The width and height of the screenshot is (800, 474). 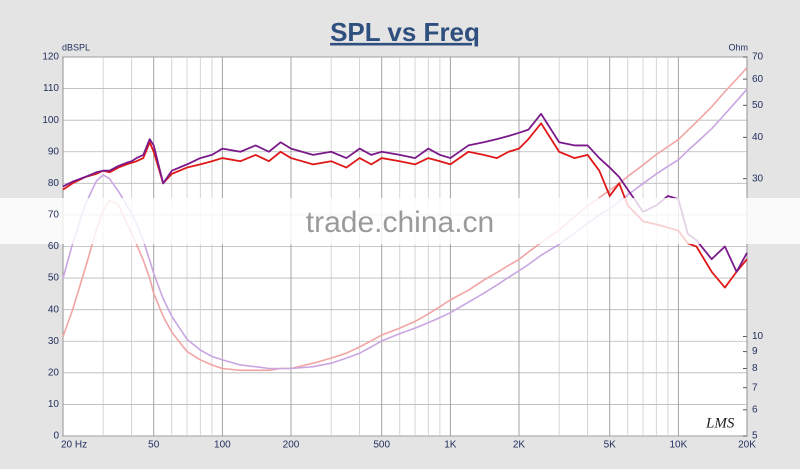 What do you see at coordinates (56, 436) in the screenshot?
I see `y-tick-label: 0` at bounding box center [56, 436].